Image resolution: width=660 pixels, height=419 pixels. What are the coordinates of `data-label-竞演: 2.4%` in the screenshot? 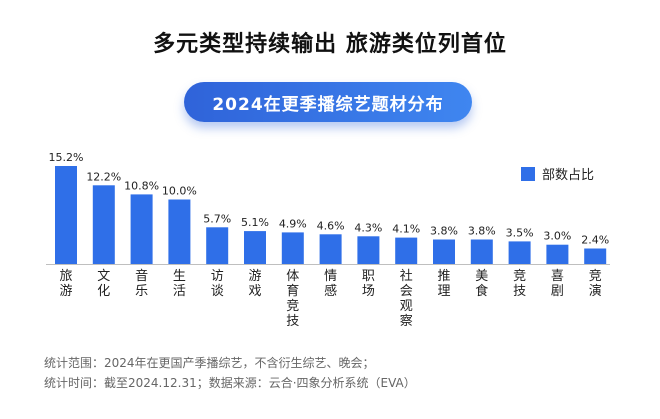 It's located at (595, 240).